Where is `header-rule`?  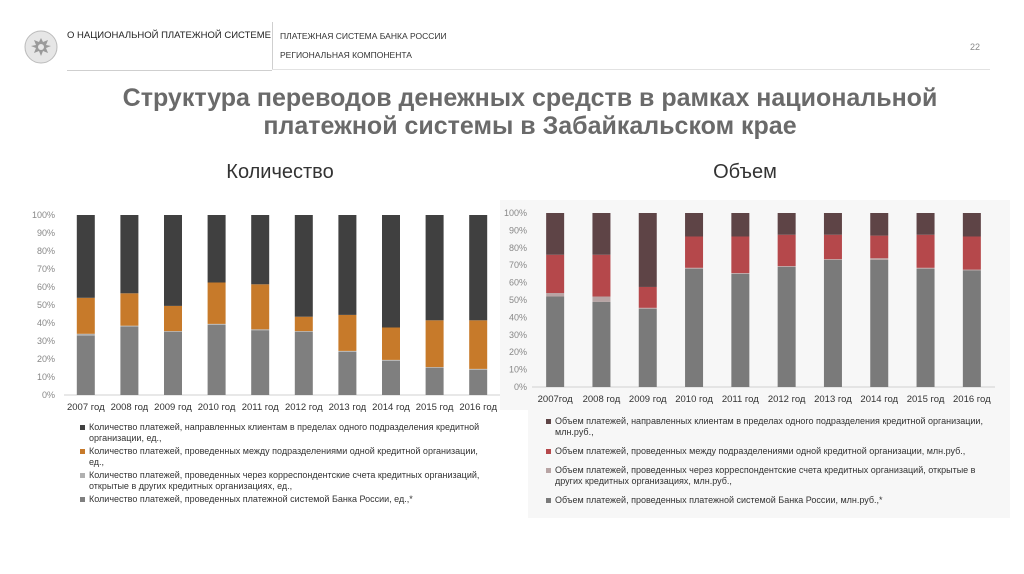 header-rule is located at coordinates (631, 69).